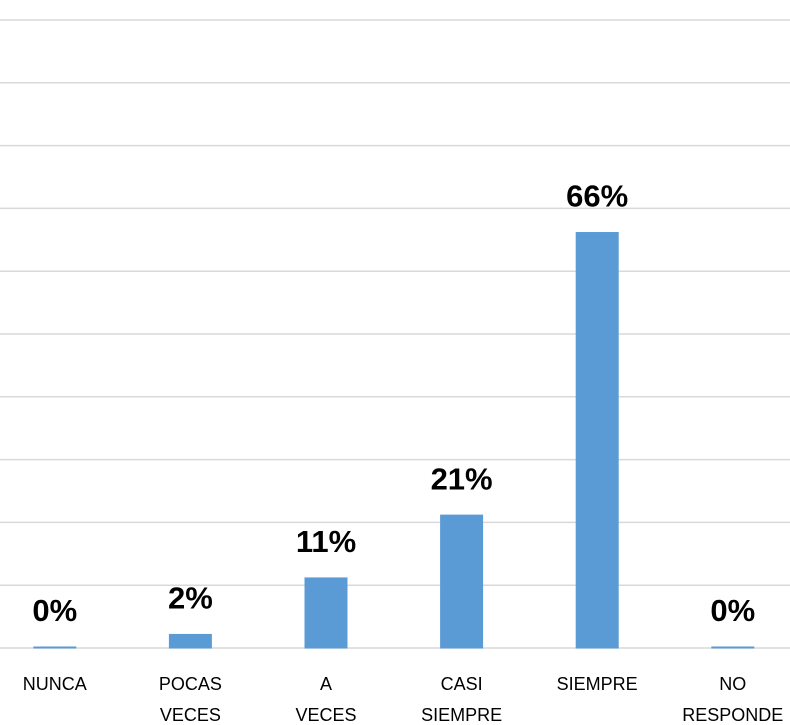 The height and width of the screenshot is (725, 790). Describe the element at coordinates (732, 699) in the screenshot. I see `x-tick-label: NO RESPONDE` at that location.